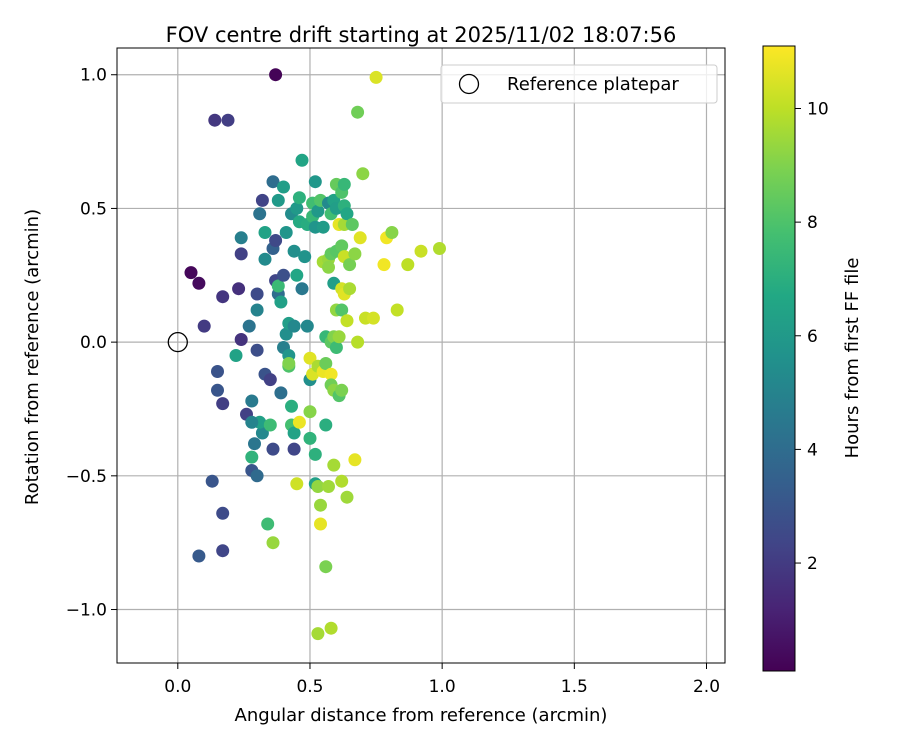  Describe the element at coordinates (818, 110) in the screenshot. I see `colorbar-tick-label: 10` at that location.